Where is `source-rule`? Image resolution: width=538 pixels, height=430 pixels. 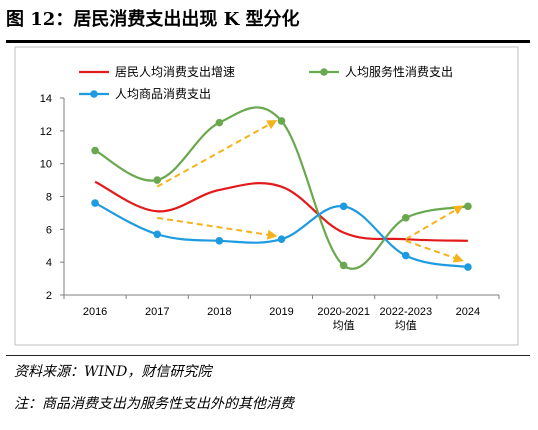 source-rule is located at coordinates (268, 355).